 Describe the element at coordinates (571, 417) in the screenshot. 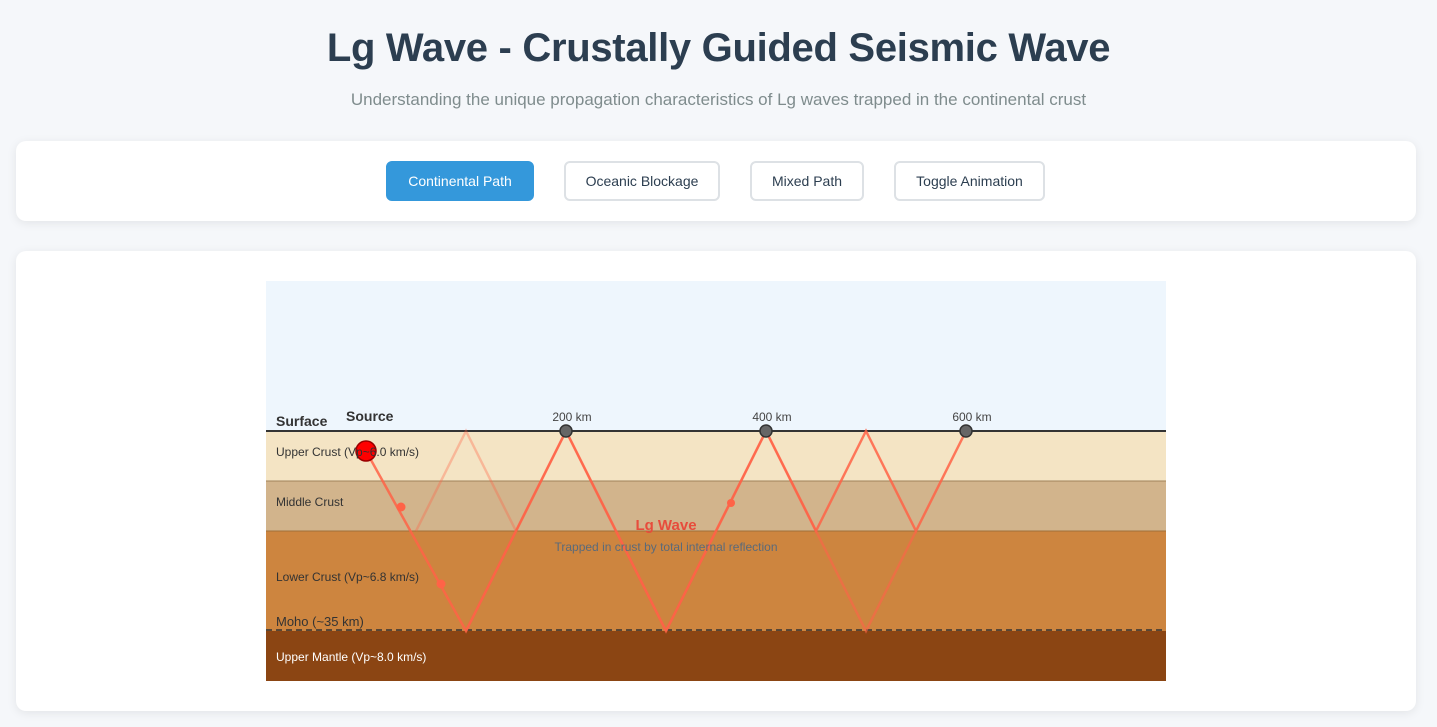

I see `station-label: 200 km` at that location.